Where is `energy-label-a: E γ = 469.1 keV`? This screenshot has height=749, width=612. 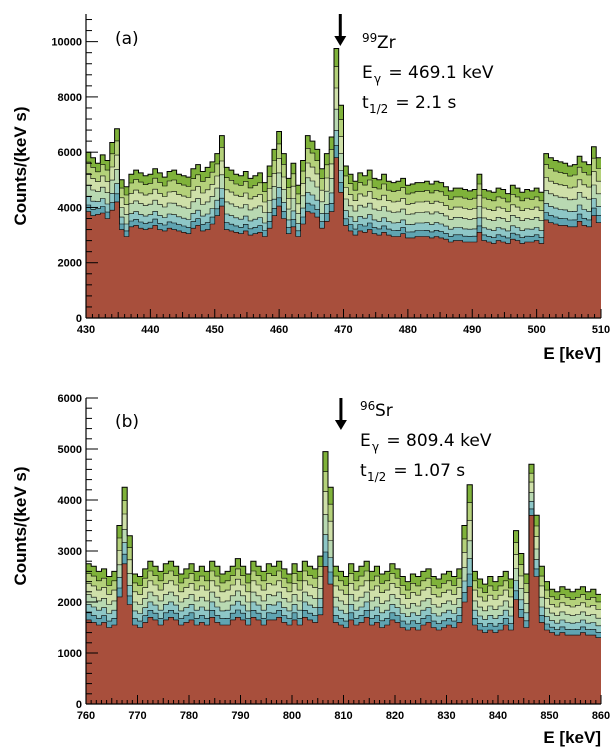
energy-label-a: E γ = 469.1 keV is located at coordinates (428, 74).